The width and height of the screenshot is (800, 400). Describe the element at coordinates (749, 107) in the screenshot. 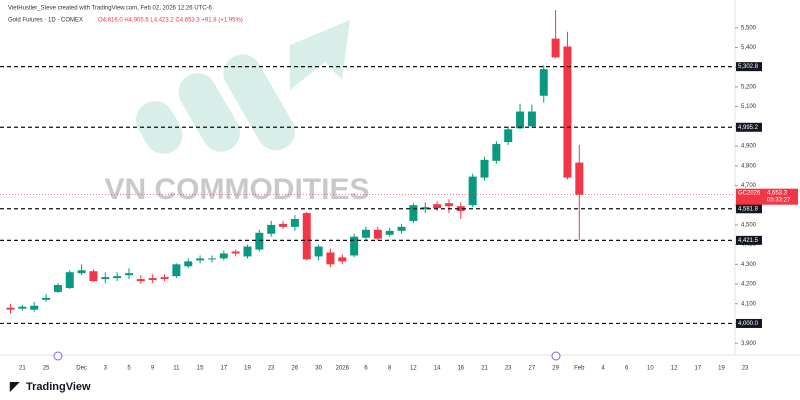

I see `y-tick-label: 5,100` at that location.